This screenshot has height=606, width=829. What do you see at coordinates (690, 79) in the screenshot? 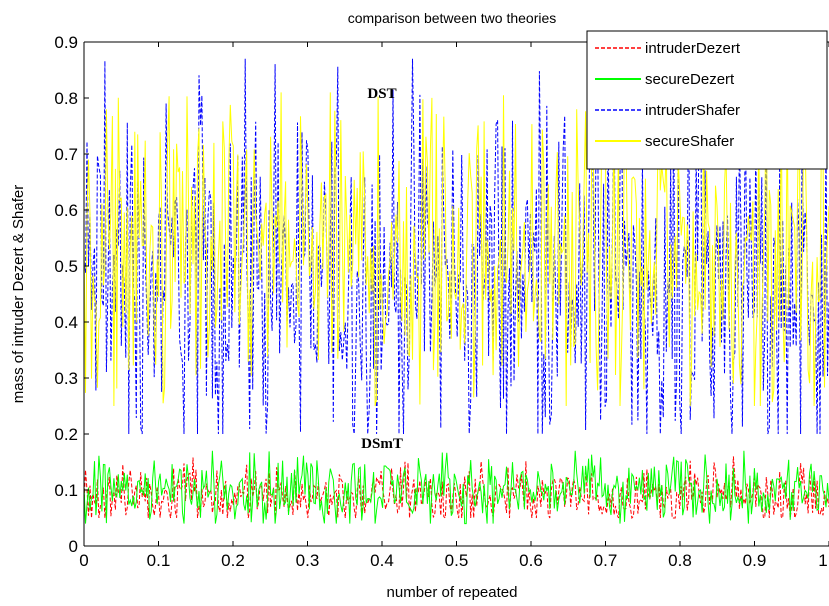
I see `legend-label-secureDezert: secureDezert` at bounding box center [690, 79].